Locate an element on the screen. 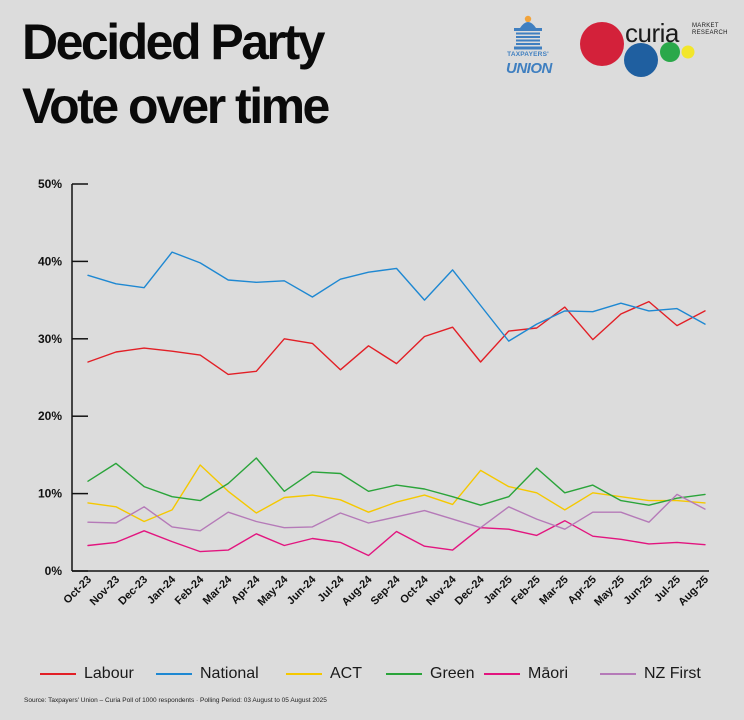 Image resolution: width=744 pixels, height=720 pixels. legend-label: NZ First is located at coordinates (672, 673).